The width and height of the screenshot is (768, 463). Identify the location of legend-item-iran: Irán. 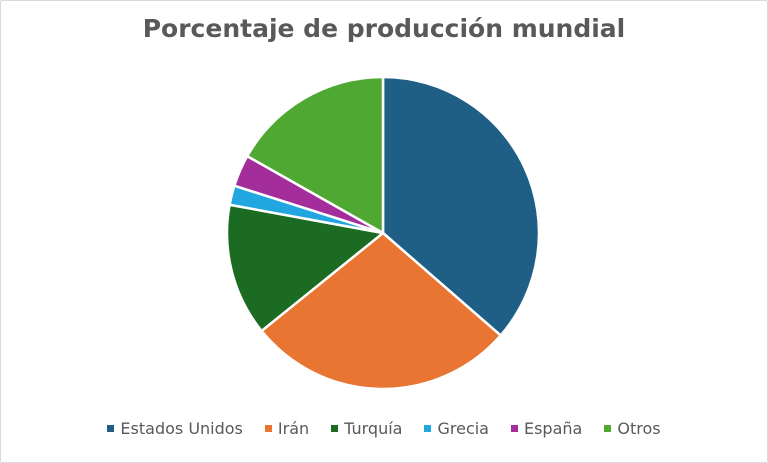
(287, 428).